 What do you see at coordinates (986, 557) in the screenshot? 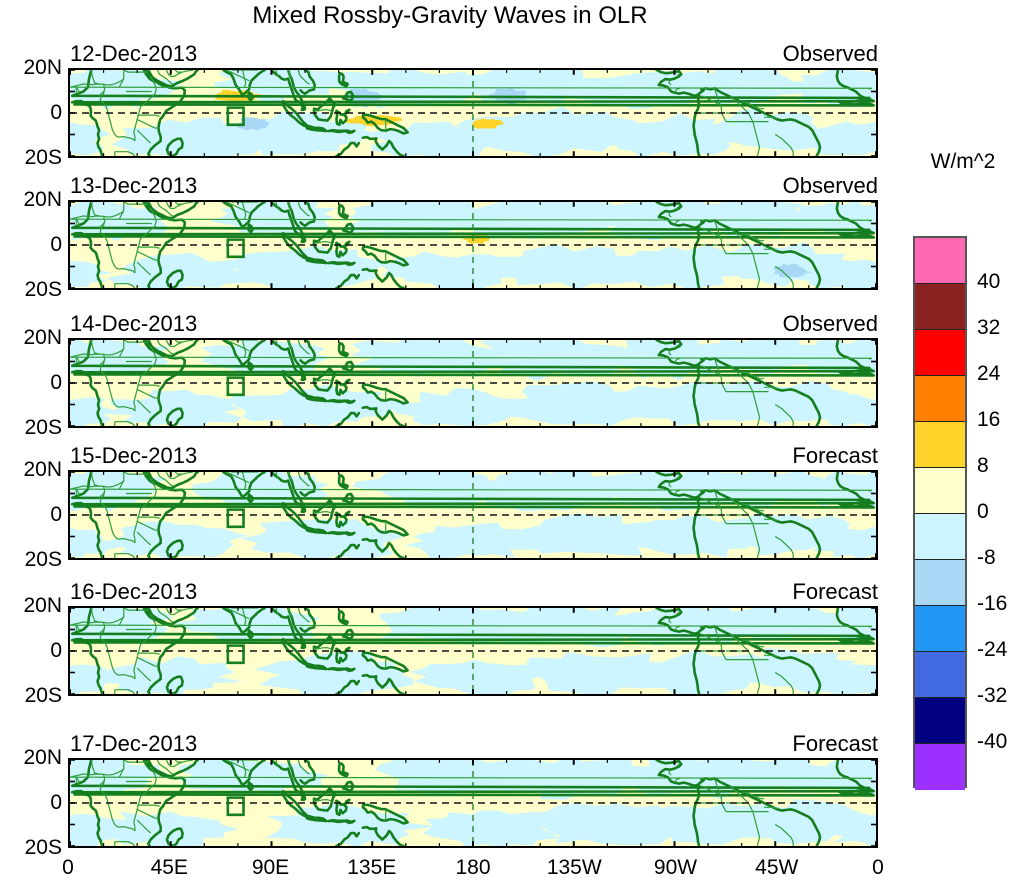
I see `colorbar-tick-label: -8` at bounding box center [986, 557].